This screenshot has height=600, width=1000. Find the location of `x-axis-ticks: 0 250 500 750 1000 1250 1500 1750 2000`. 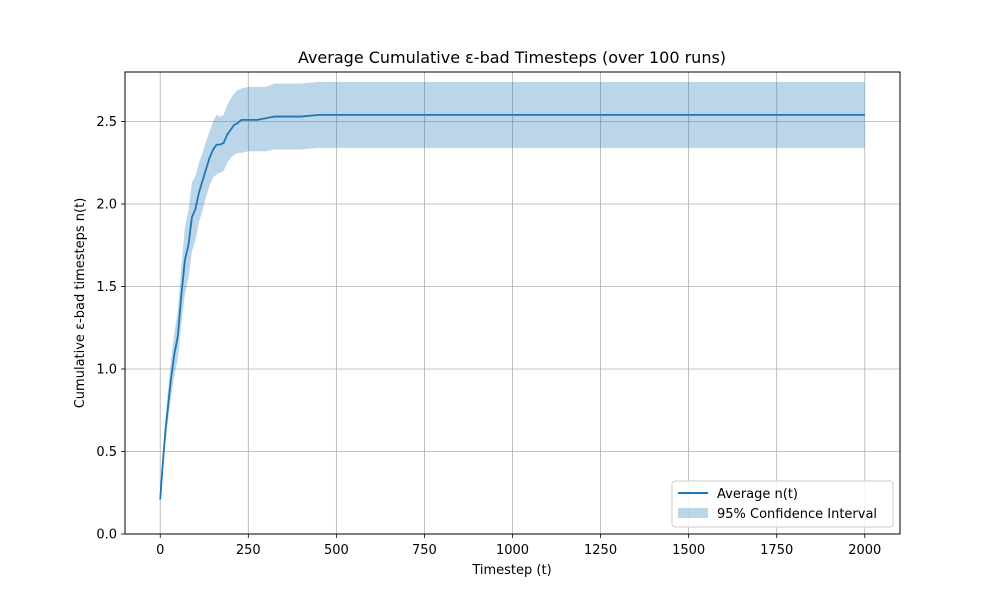

x-axis-ticks: 0 250 500 750 1000 1250 1500 1750 2000 is located at coordinates (518, 546).